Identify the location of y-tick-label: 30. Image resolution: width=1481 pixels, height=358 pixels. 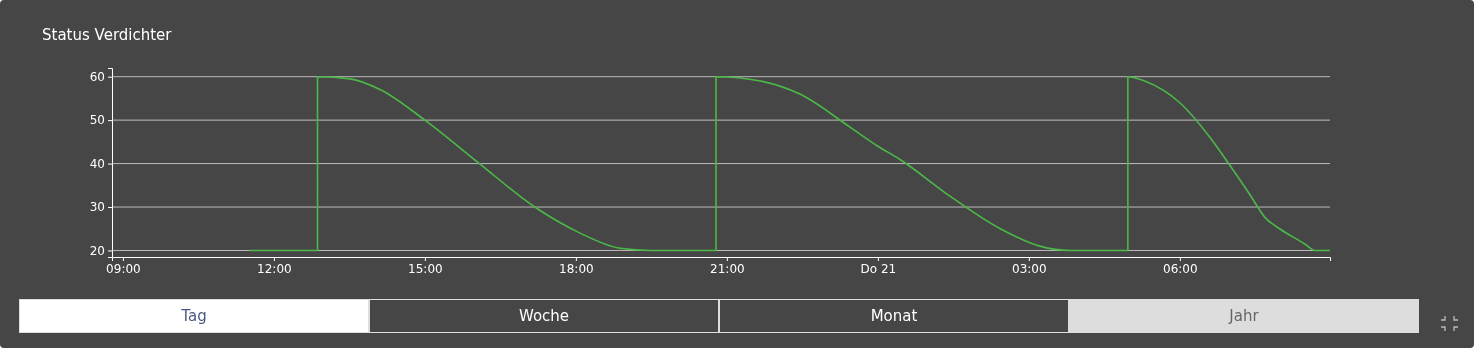
(97, 207).